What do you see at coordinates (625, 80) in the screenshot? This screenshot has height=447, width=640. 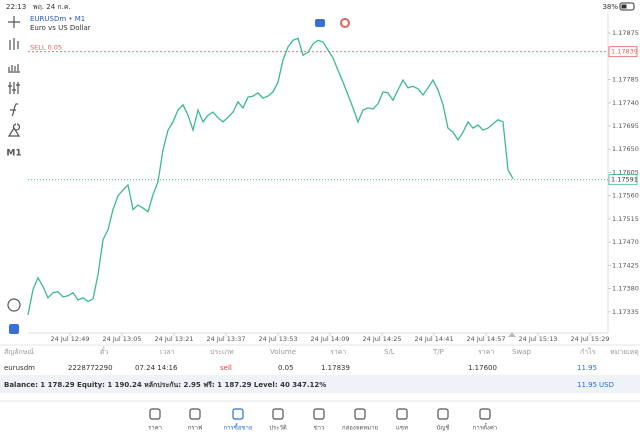 I see `y-tick-label: 1.17785` at bounding box center [625, 80].